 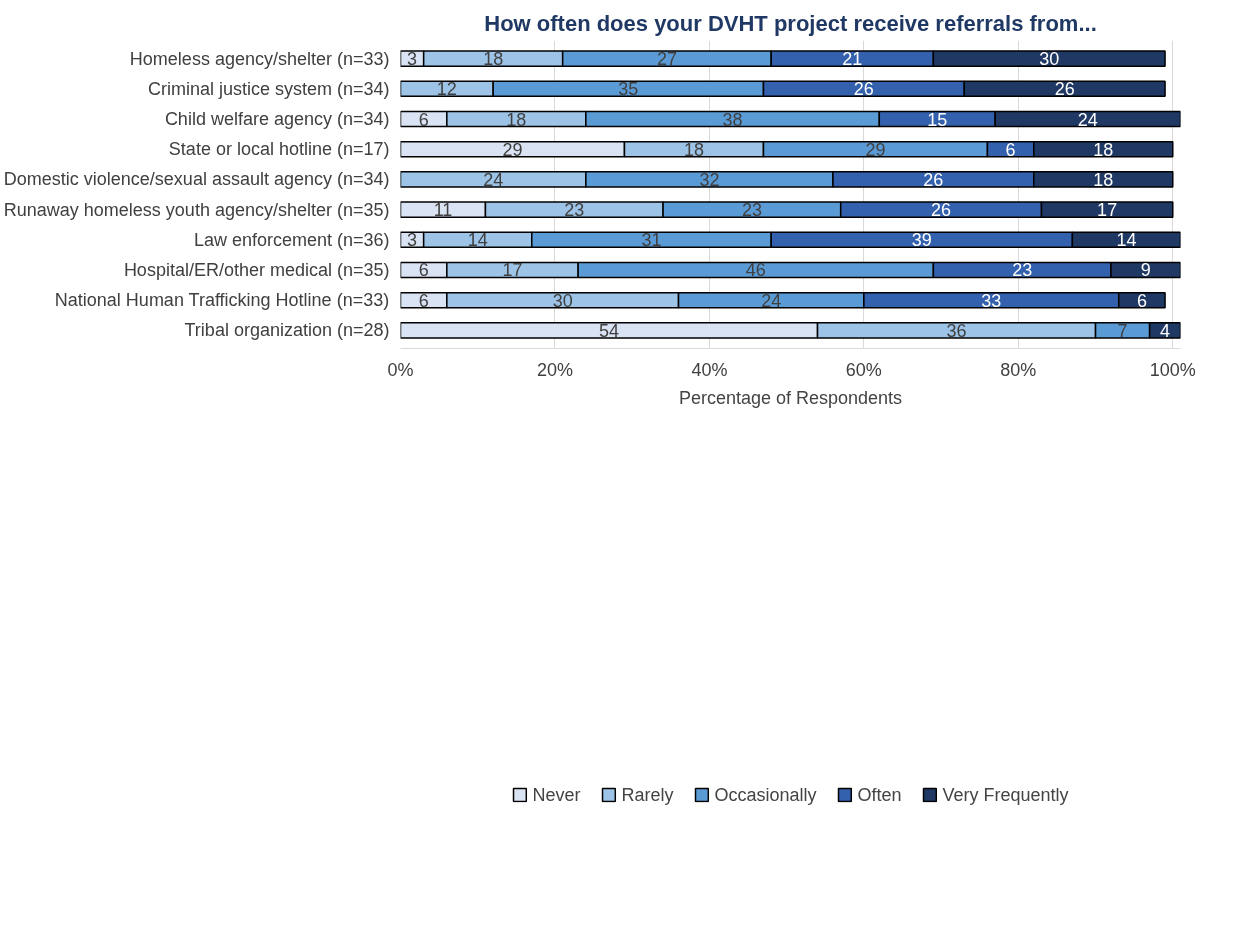 I want to click on y-tick-label: Domestic violence/sexual assault agency (n=34), so click(x=196, y=179).